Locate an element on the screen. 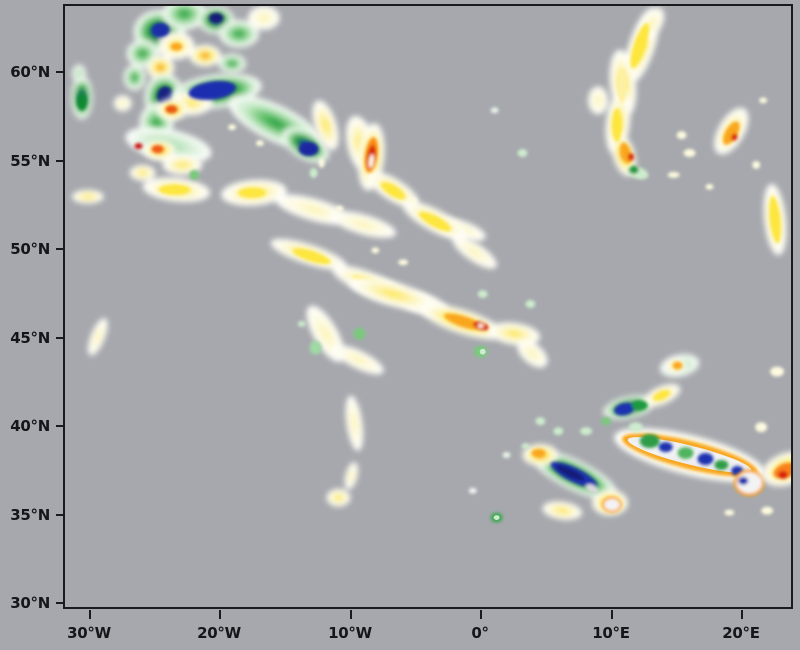 The image size is (800, 650). y-tick-60N is located at coordinates (60, 72).